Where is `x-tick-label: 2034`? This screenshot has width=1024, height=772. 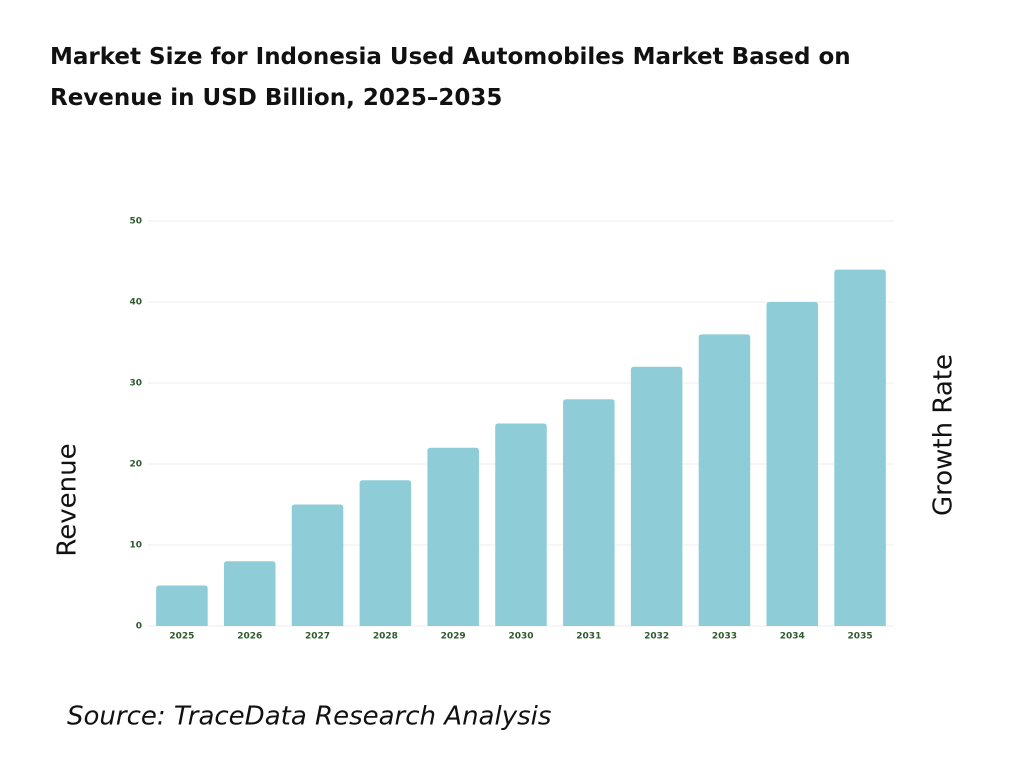
x-tick-label: 2034 is located at coordinates (792, 637).